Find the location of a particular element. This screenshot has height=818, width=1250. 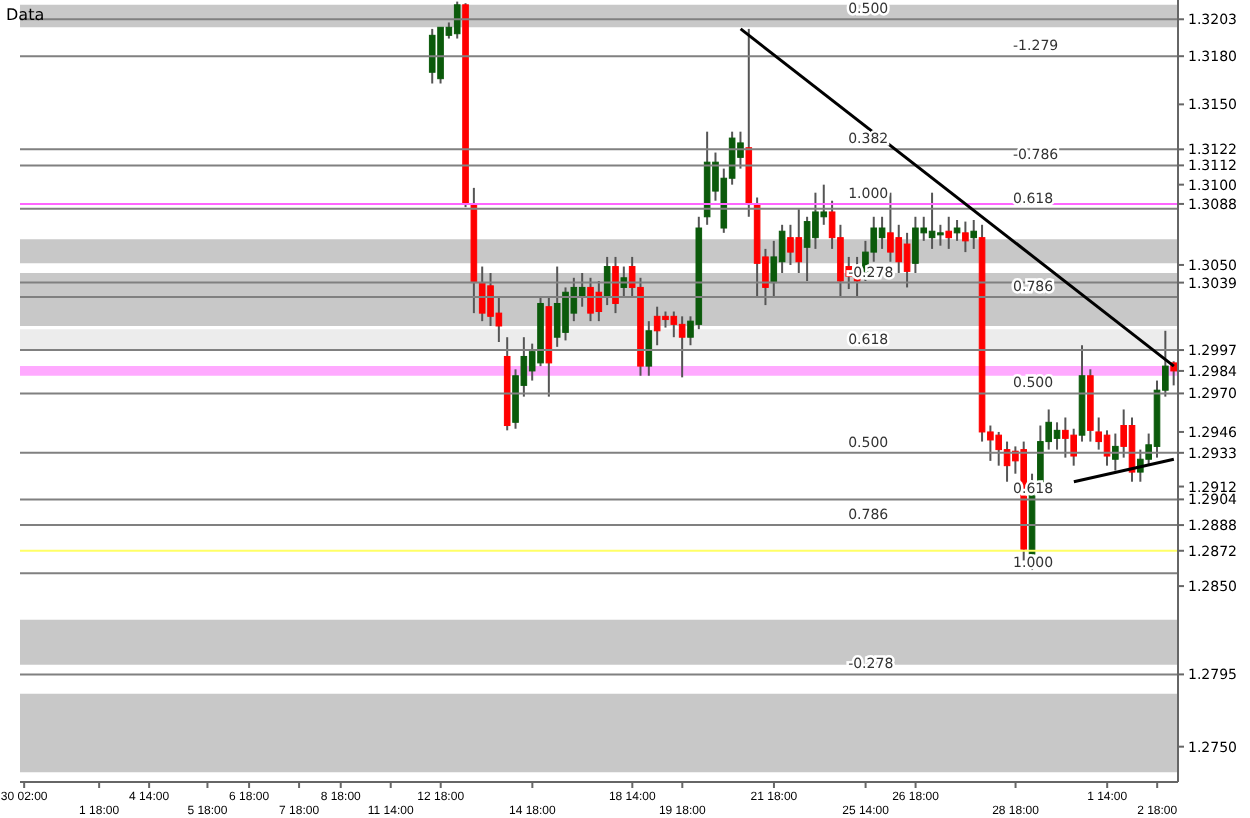

annotation: Data is located at coordinates (25, 15).